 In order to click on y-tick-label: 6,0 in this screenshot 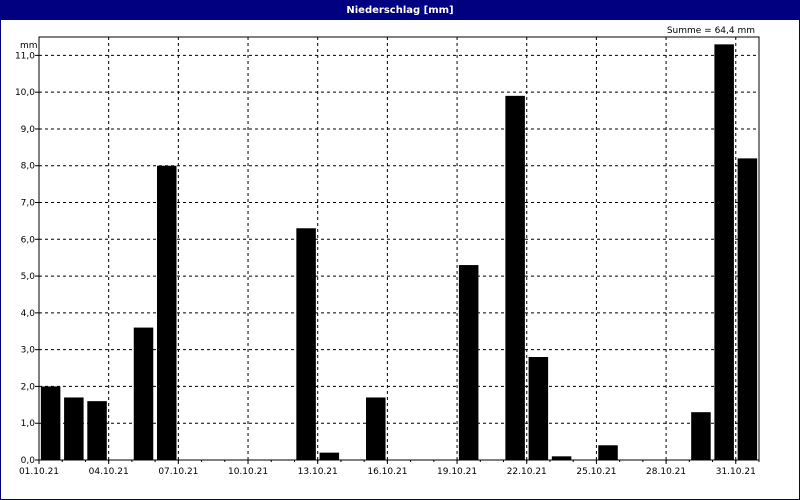, I will do `click(28, 240)`.